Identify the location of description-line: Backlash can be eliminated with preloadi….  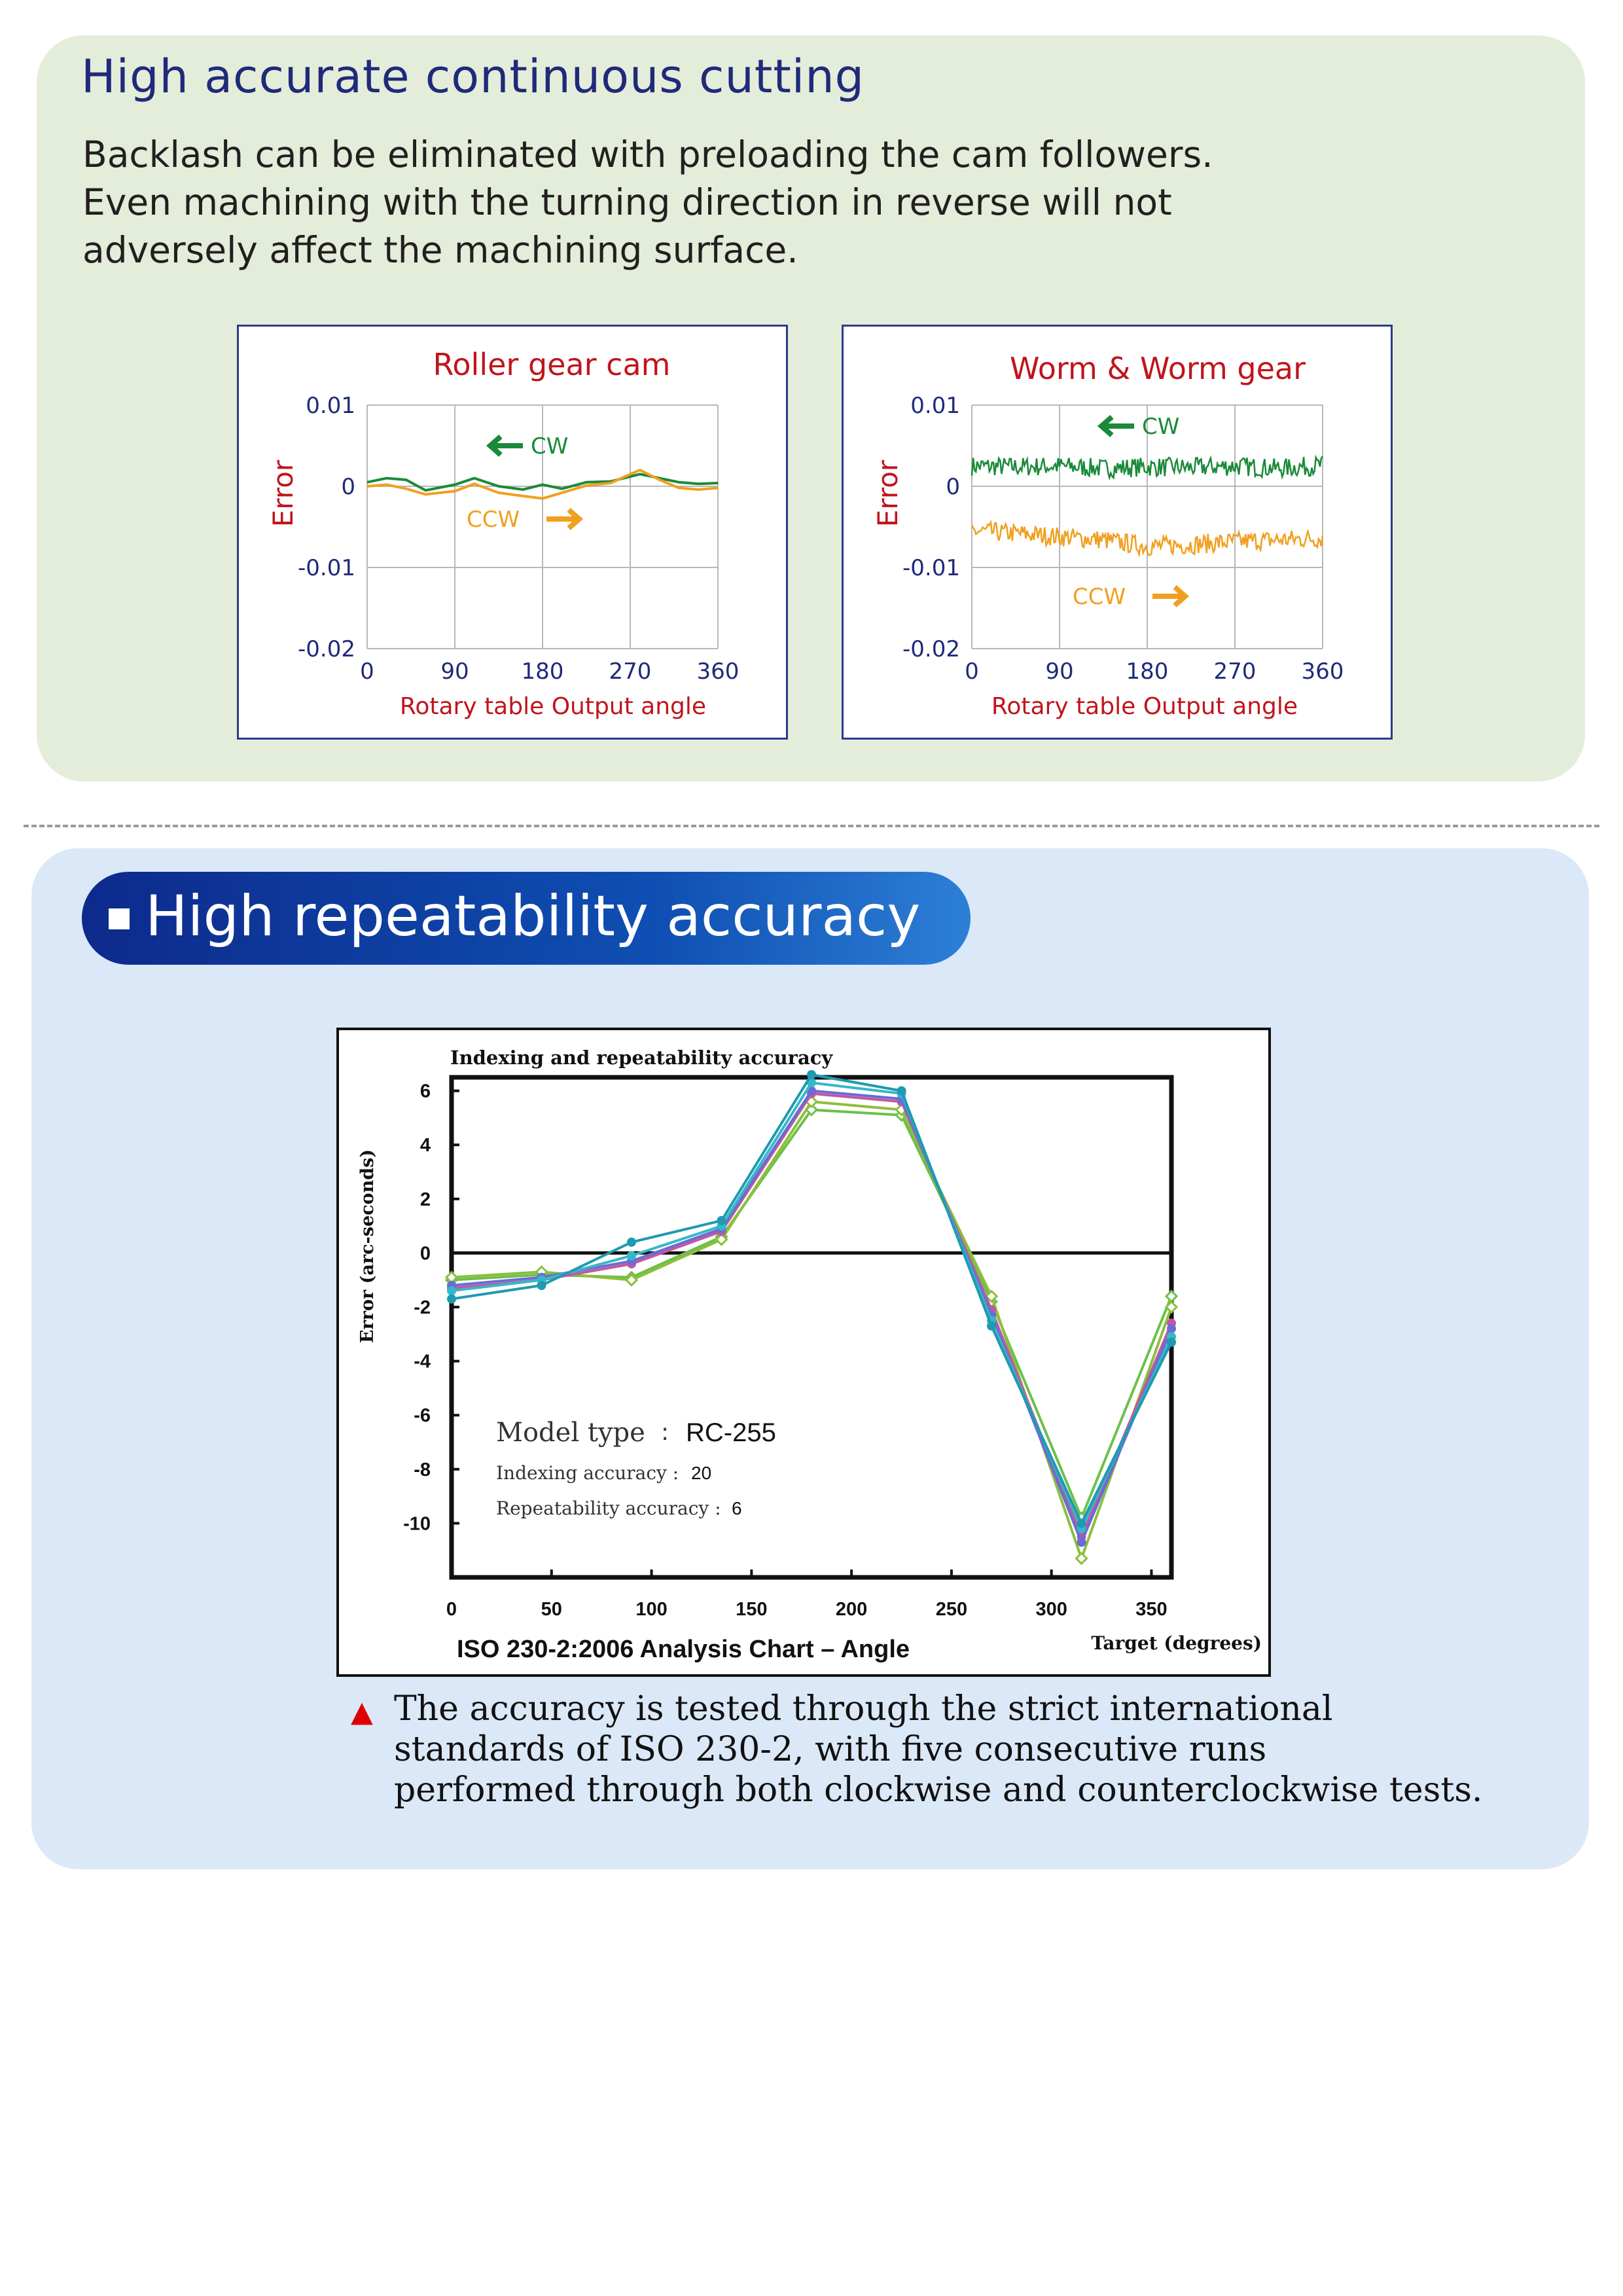
(647, 154).